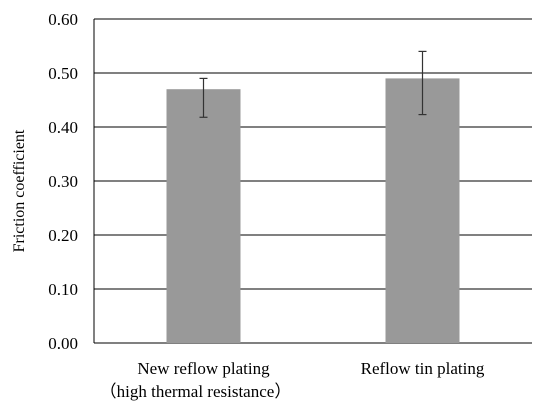 The width and height of the screenshot is (540, 401). What do you see at coordinates (63, 235) in the screenshot?
I see `y-tick-label-2: 0.20` at bounding box center [63, 235].